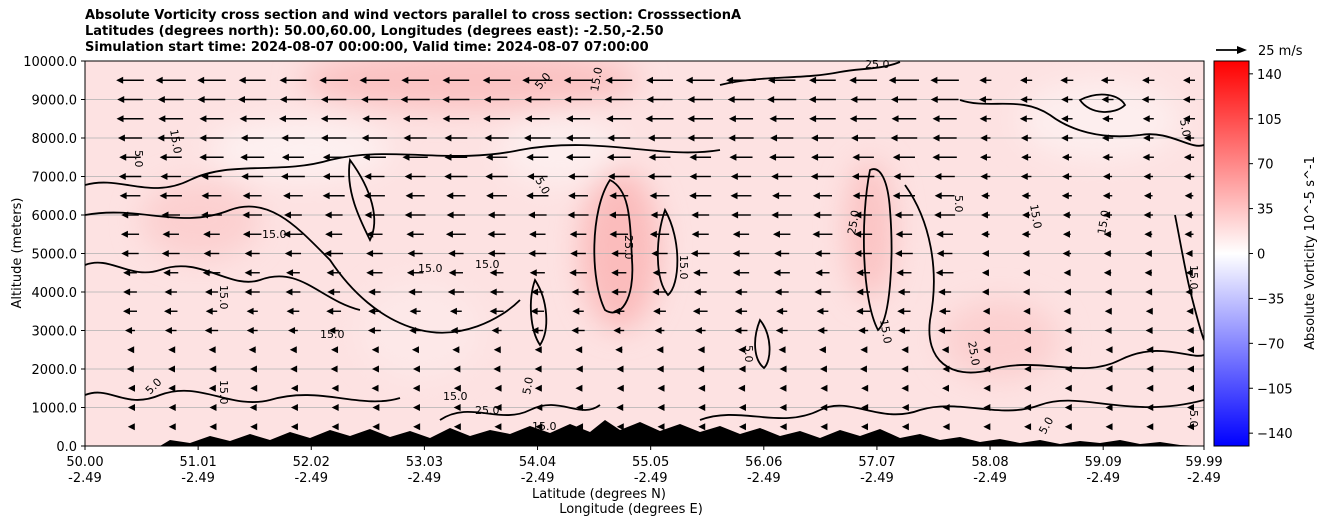 The width and height of the screenshot is (1332, 526). What do you see at coordinates (762, 344) in the screenshot?
I see `contour-line` at bounding box center [762, 344].